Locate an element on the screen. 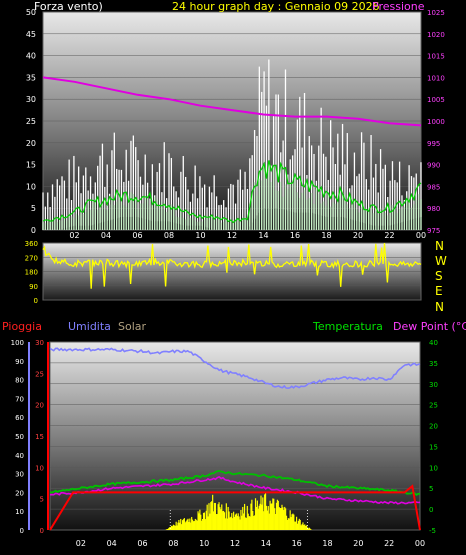  direction-label-w: W is located at coordinates (441, 261).